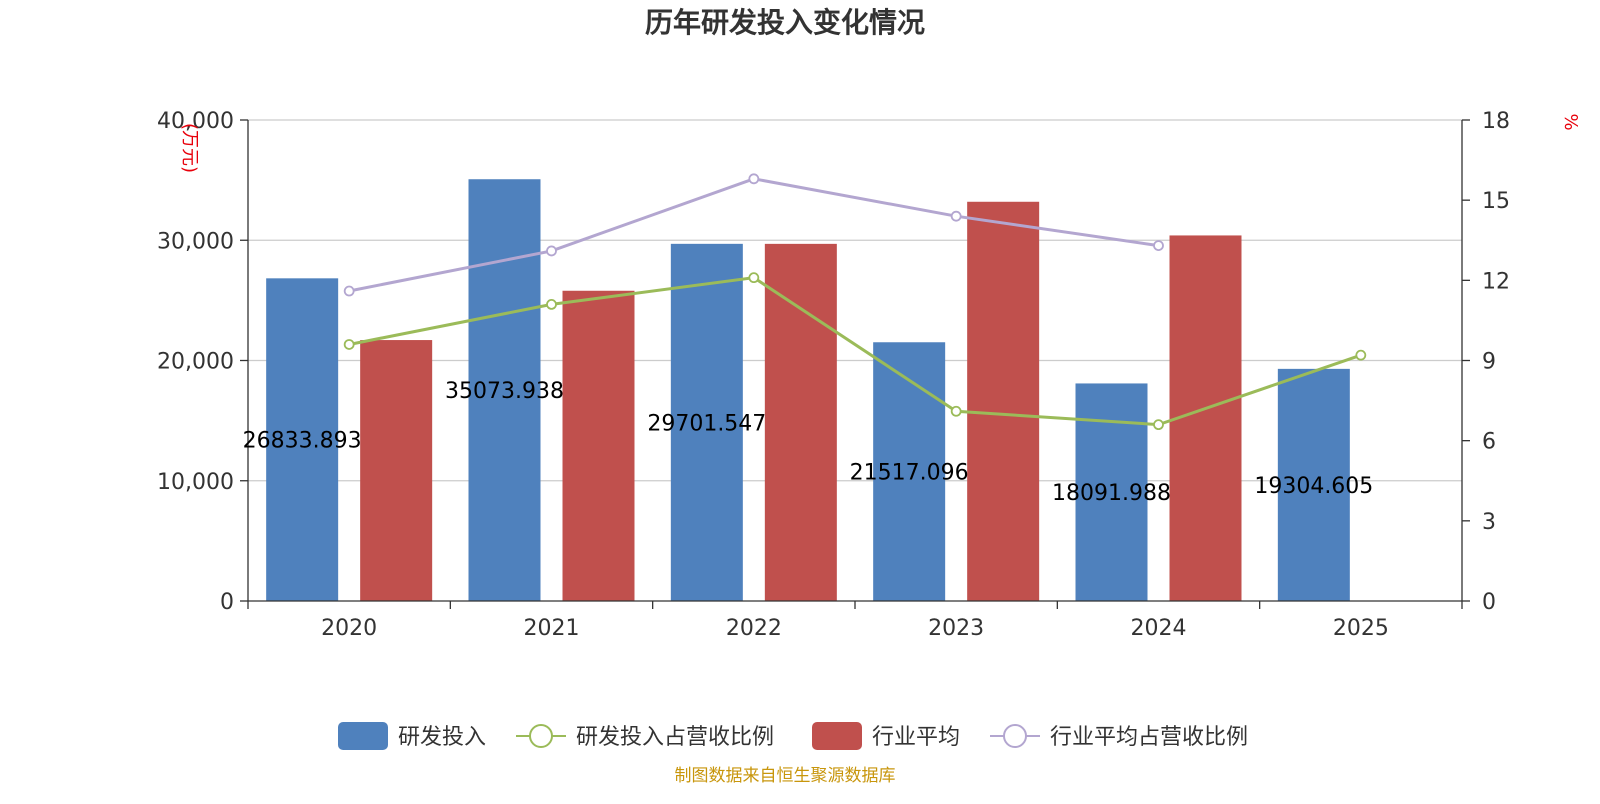  I want to click on x-axis-tick-label: 2025, so click(1361, 628).